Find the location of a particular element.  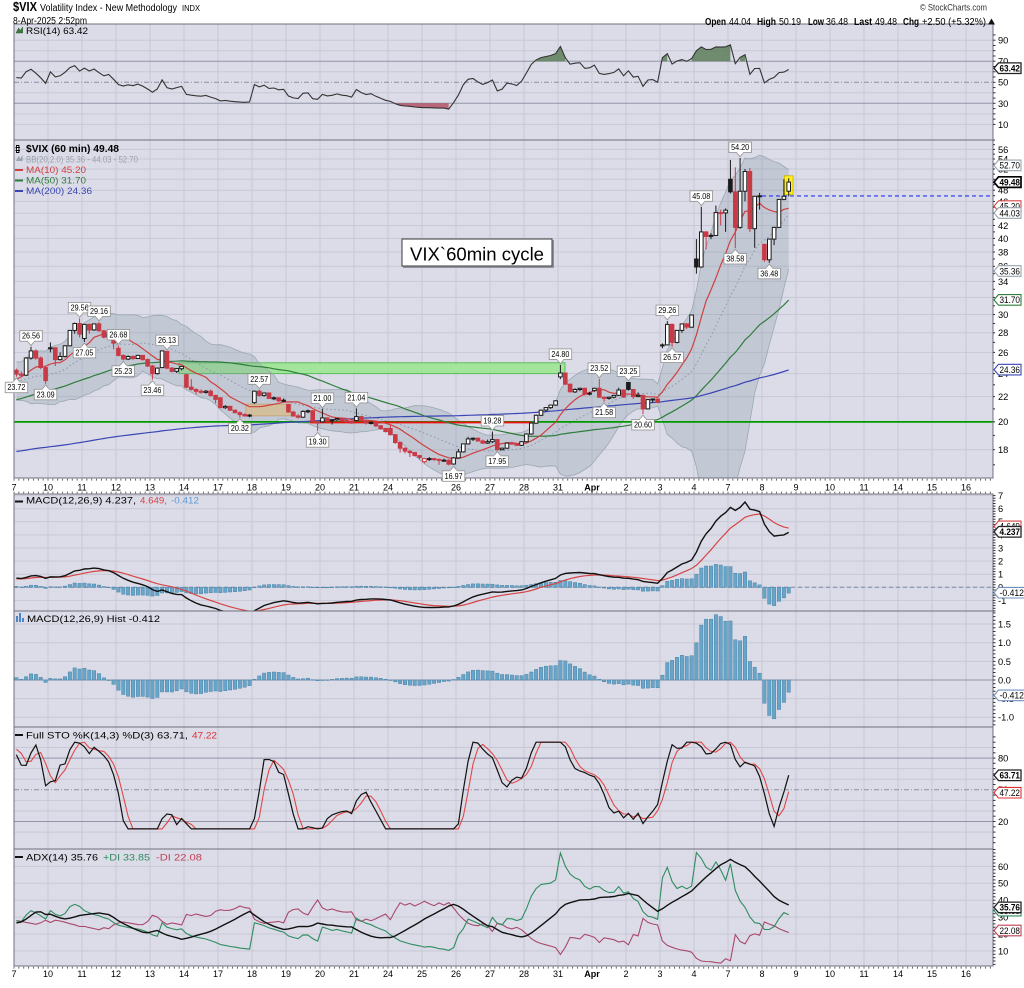

svg-text: Low is located at coordinates (816, 22).